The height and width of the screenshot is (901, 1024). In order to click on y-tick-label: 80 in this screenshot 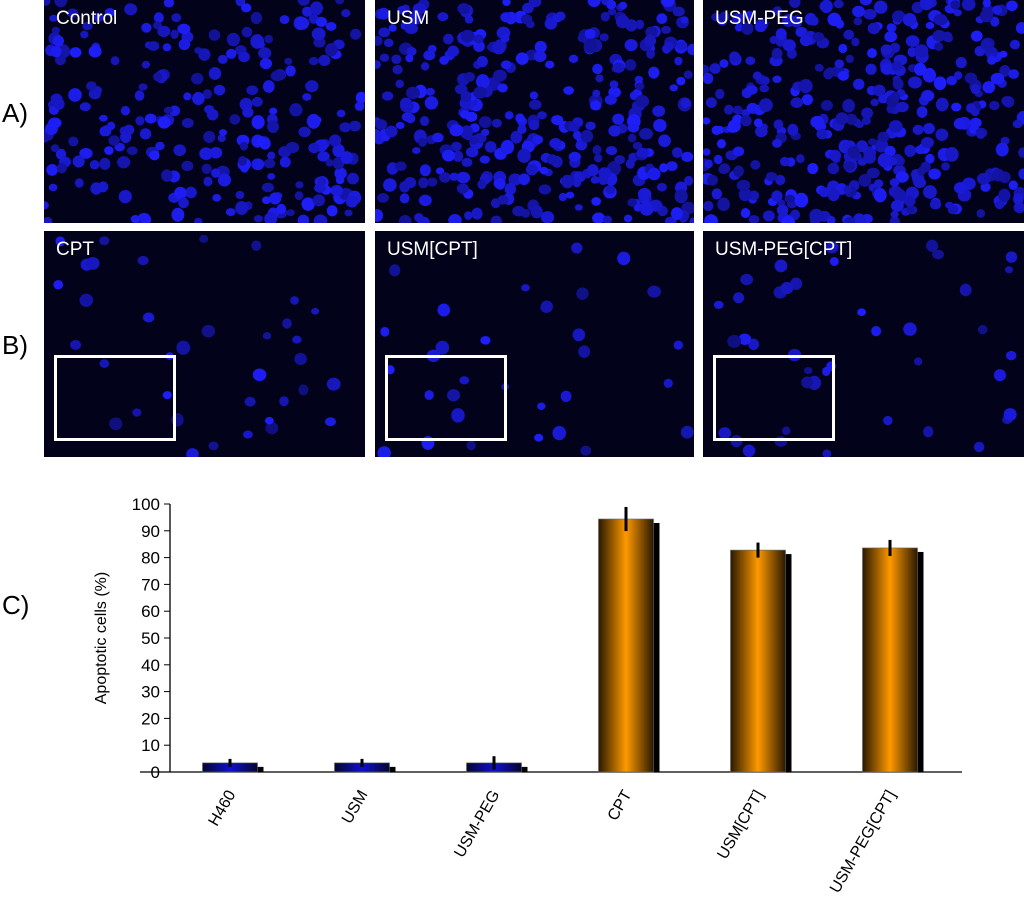, I will do `click(150, 558)`.